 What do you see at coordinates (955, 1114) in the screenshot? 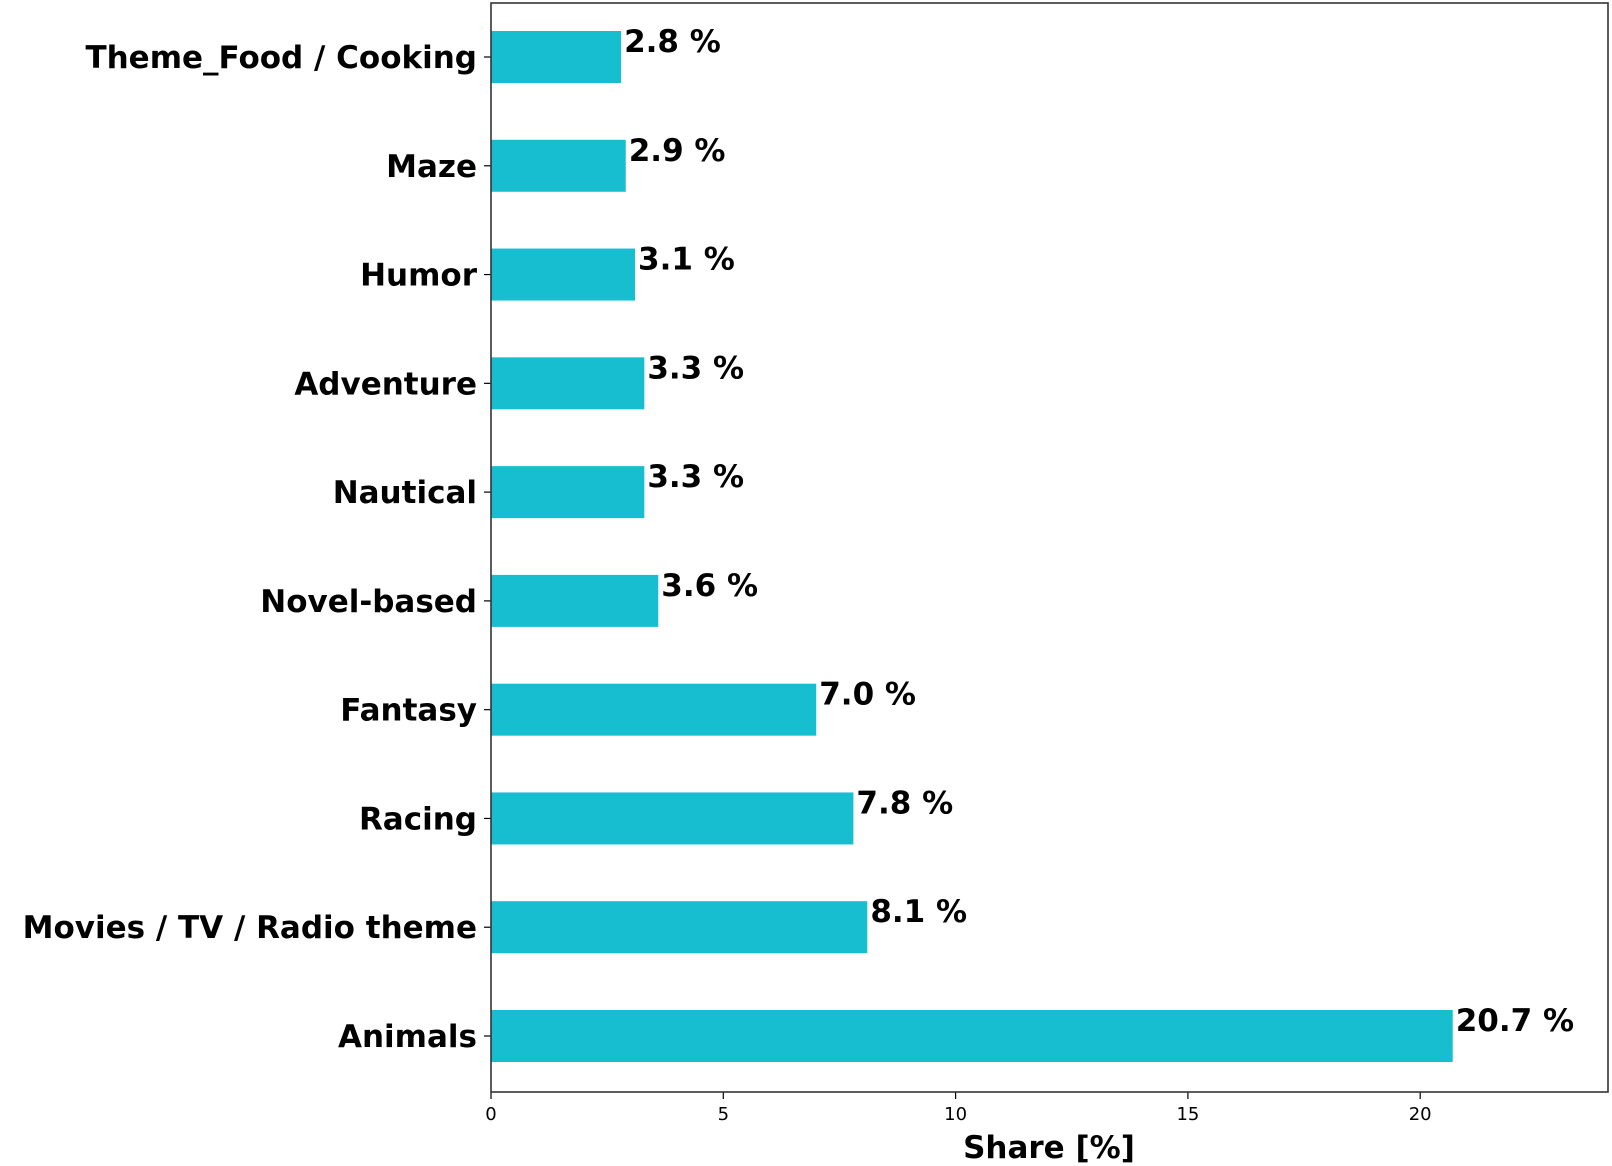
I see `x-tick-label: 10` at bounding box center [955, 1114].